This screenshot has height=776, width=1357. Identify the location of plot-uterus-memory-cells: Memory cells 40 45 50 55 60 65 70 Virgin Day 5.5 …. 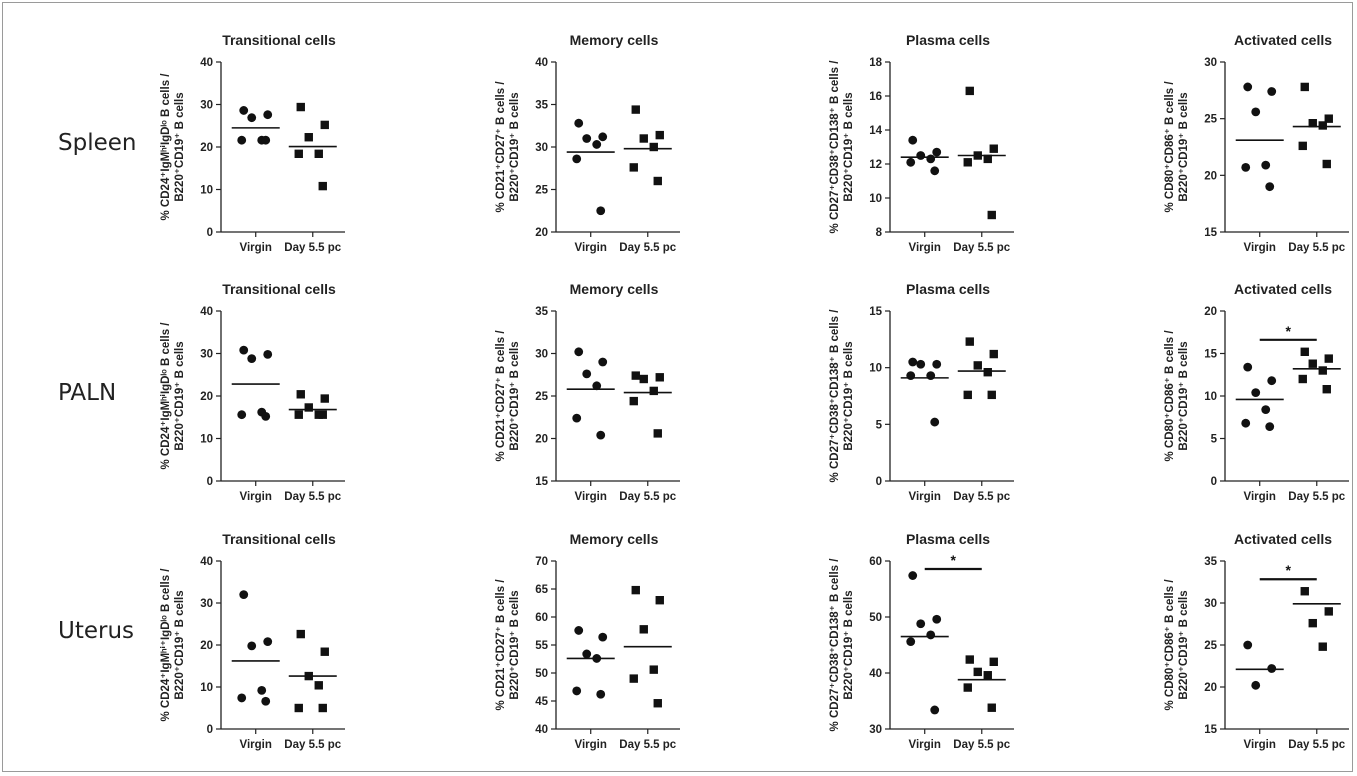
(587, 641).